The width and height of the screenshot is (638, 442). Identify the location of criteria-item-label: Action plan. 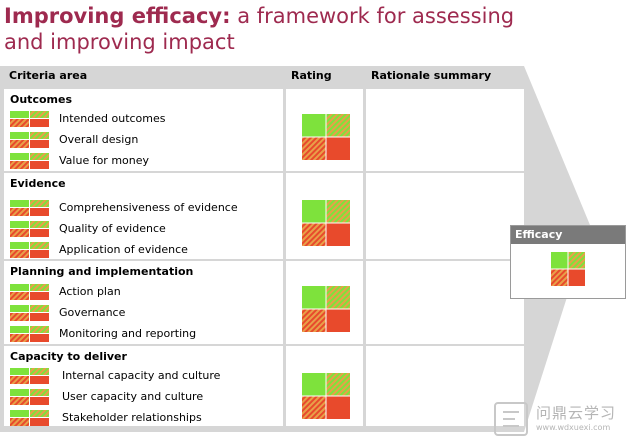
(90, 291).